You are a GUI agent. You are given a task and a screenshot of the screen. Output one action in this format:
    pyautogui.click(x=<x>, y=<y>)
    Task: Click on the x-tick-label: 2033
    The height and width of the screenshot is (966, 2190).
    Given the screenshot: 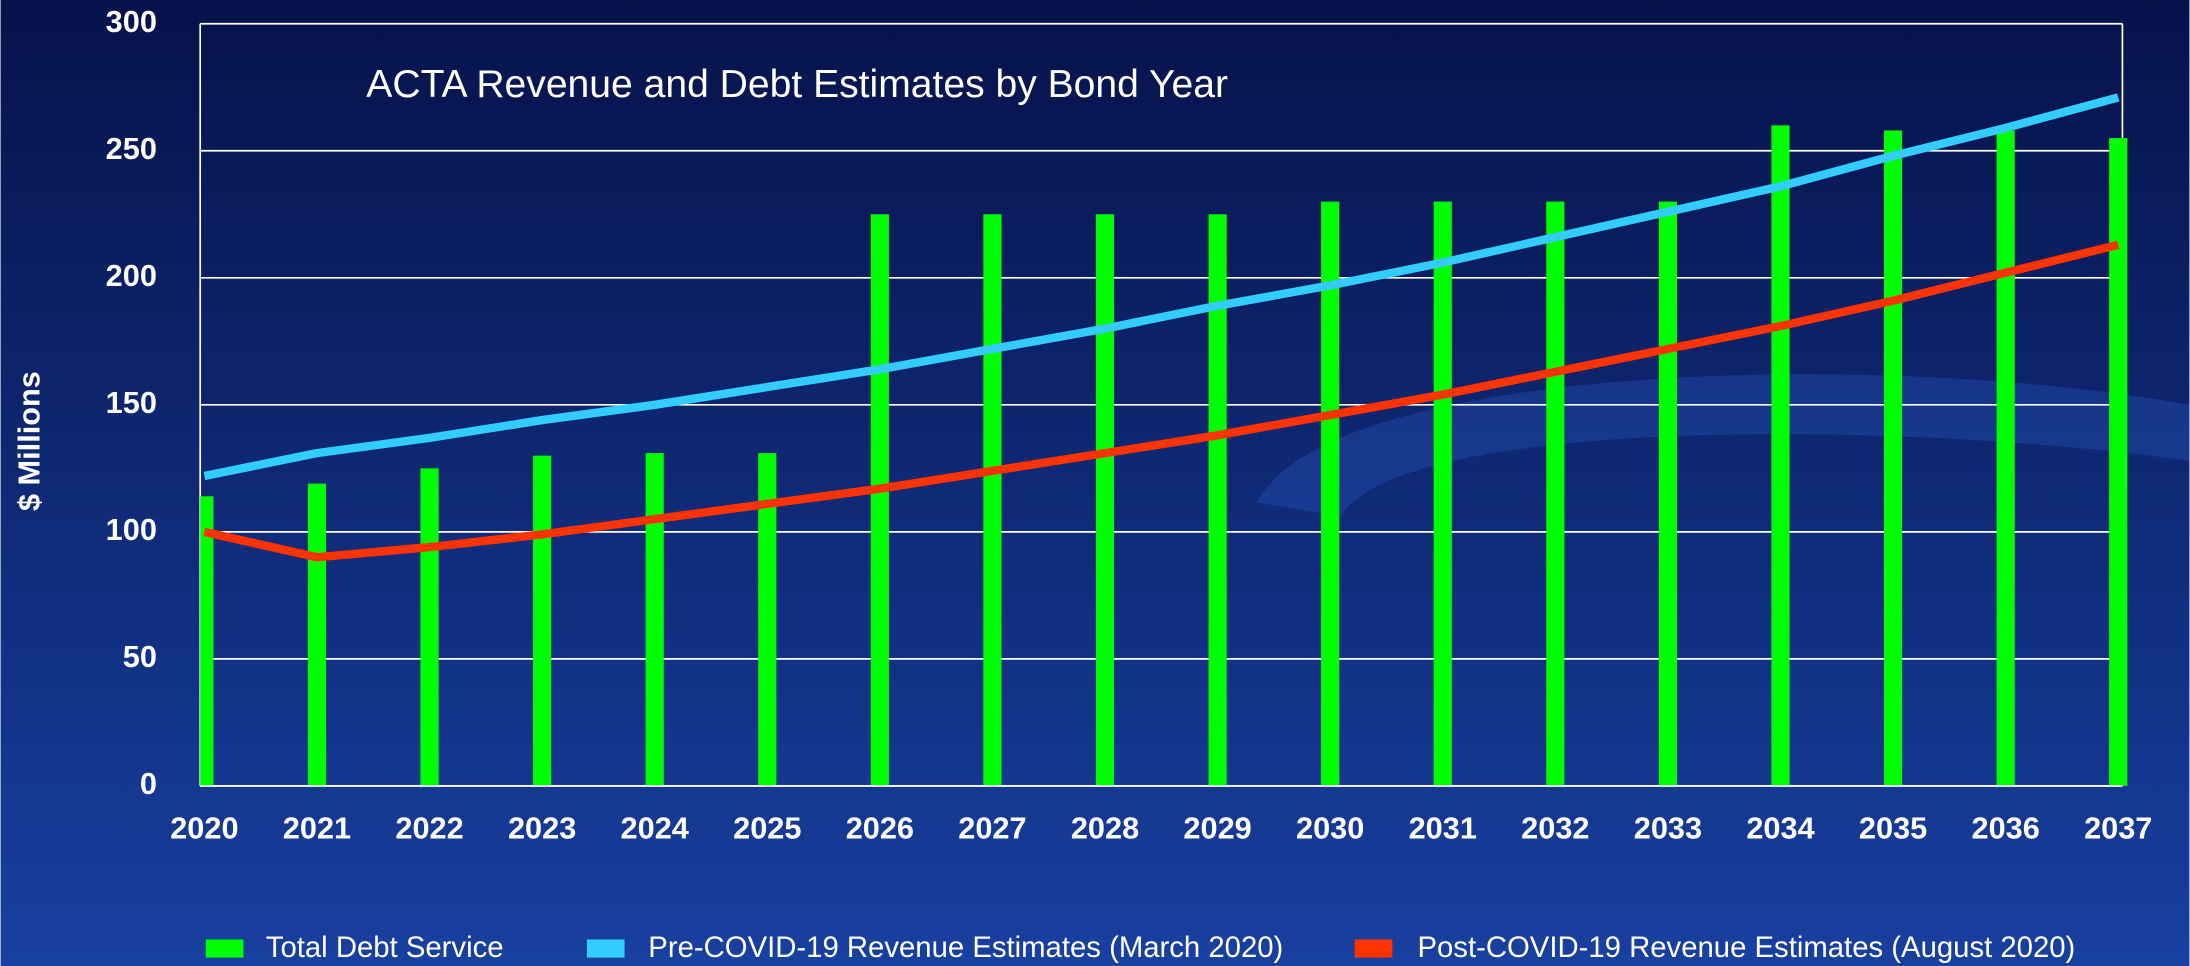 What is the action you would take?
    pyautogui.click(x=1668, y=828)
    